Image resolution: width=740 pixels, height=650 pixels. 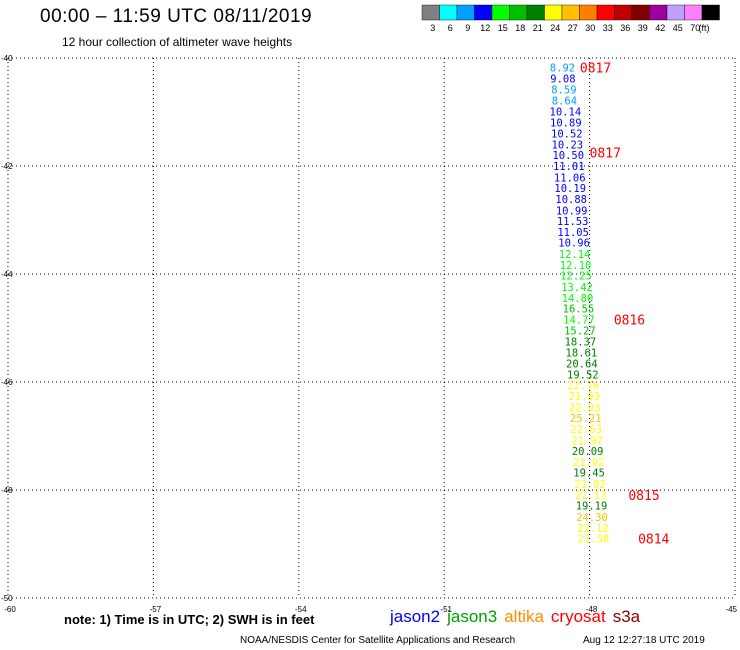 What do you see at coordinates (578, 299) in the screenshot?
I see `wave-height-label: 14.80` at bounding box center [578, 299].